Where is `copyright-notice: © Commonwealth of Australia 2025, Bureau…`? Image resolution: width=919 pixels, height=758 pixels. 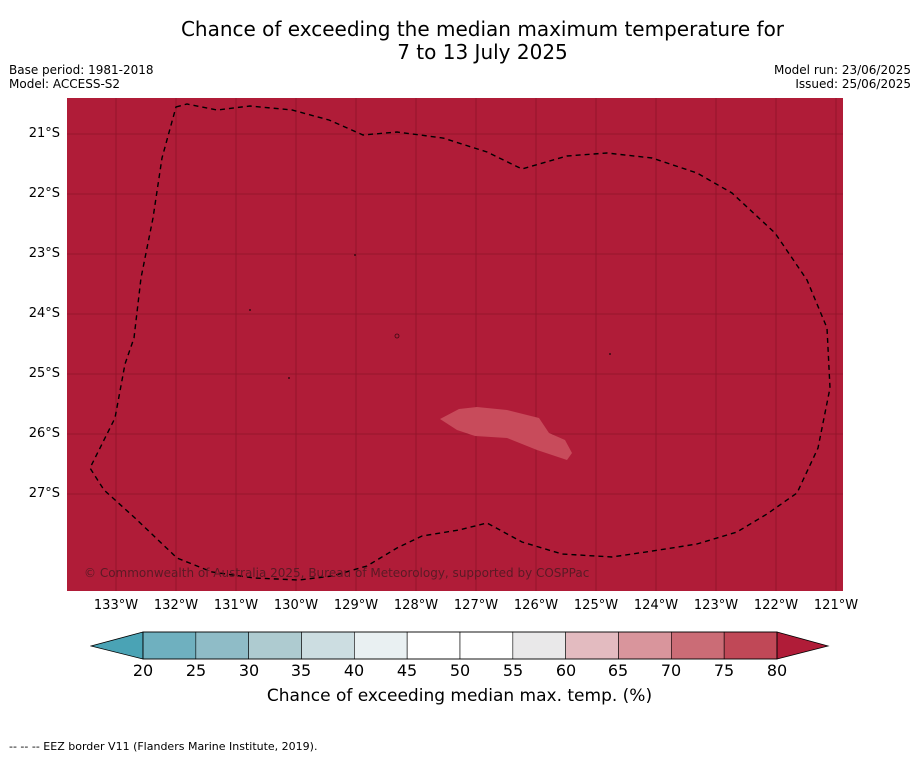
copyright-notice: © Commonwealth of Australia 2025, Bureau… is located at coordinates (337, 573).